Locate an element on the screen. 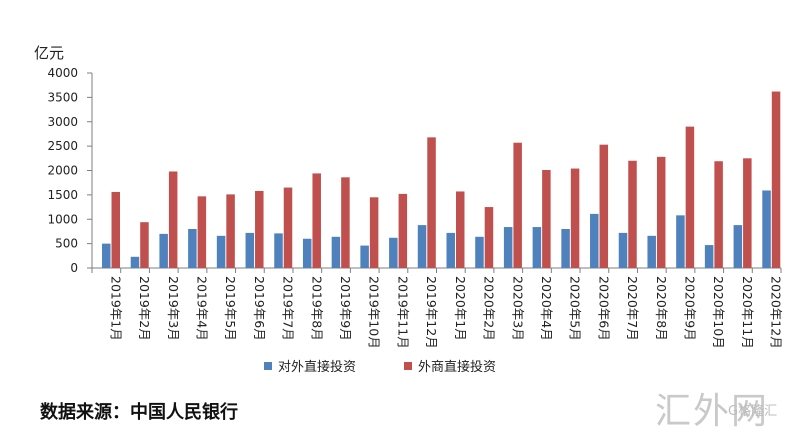 The width and height of the screenshot is (799, 434). x-tick-label: 2019年12月 is located at coordinates (431, 312).